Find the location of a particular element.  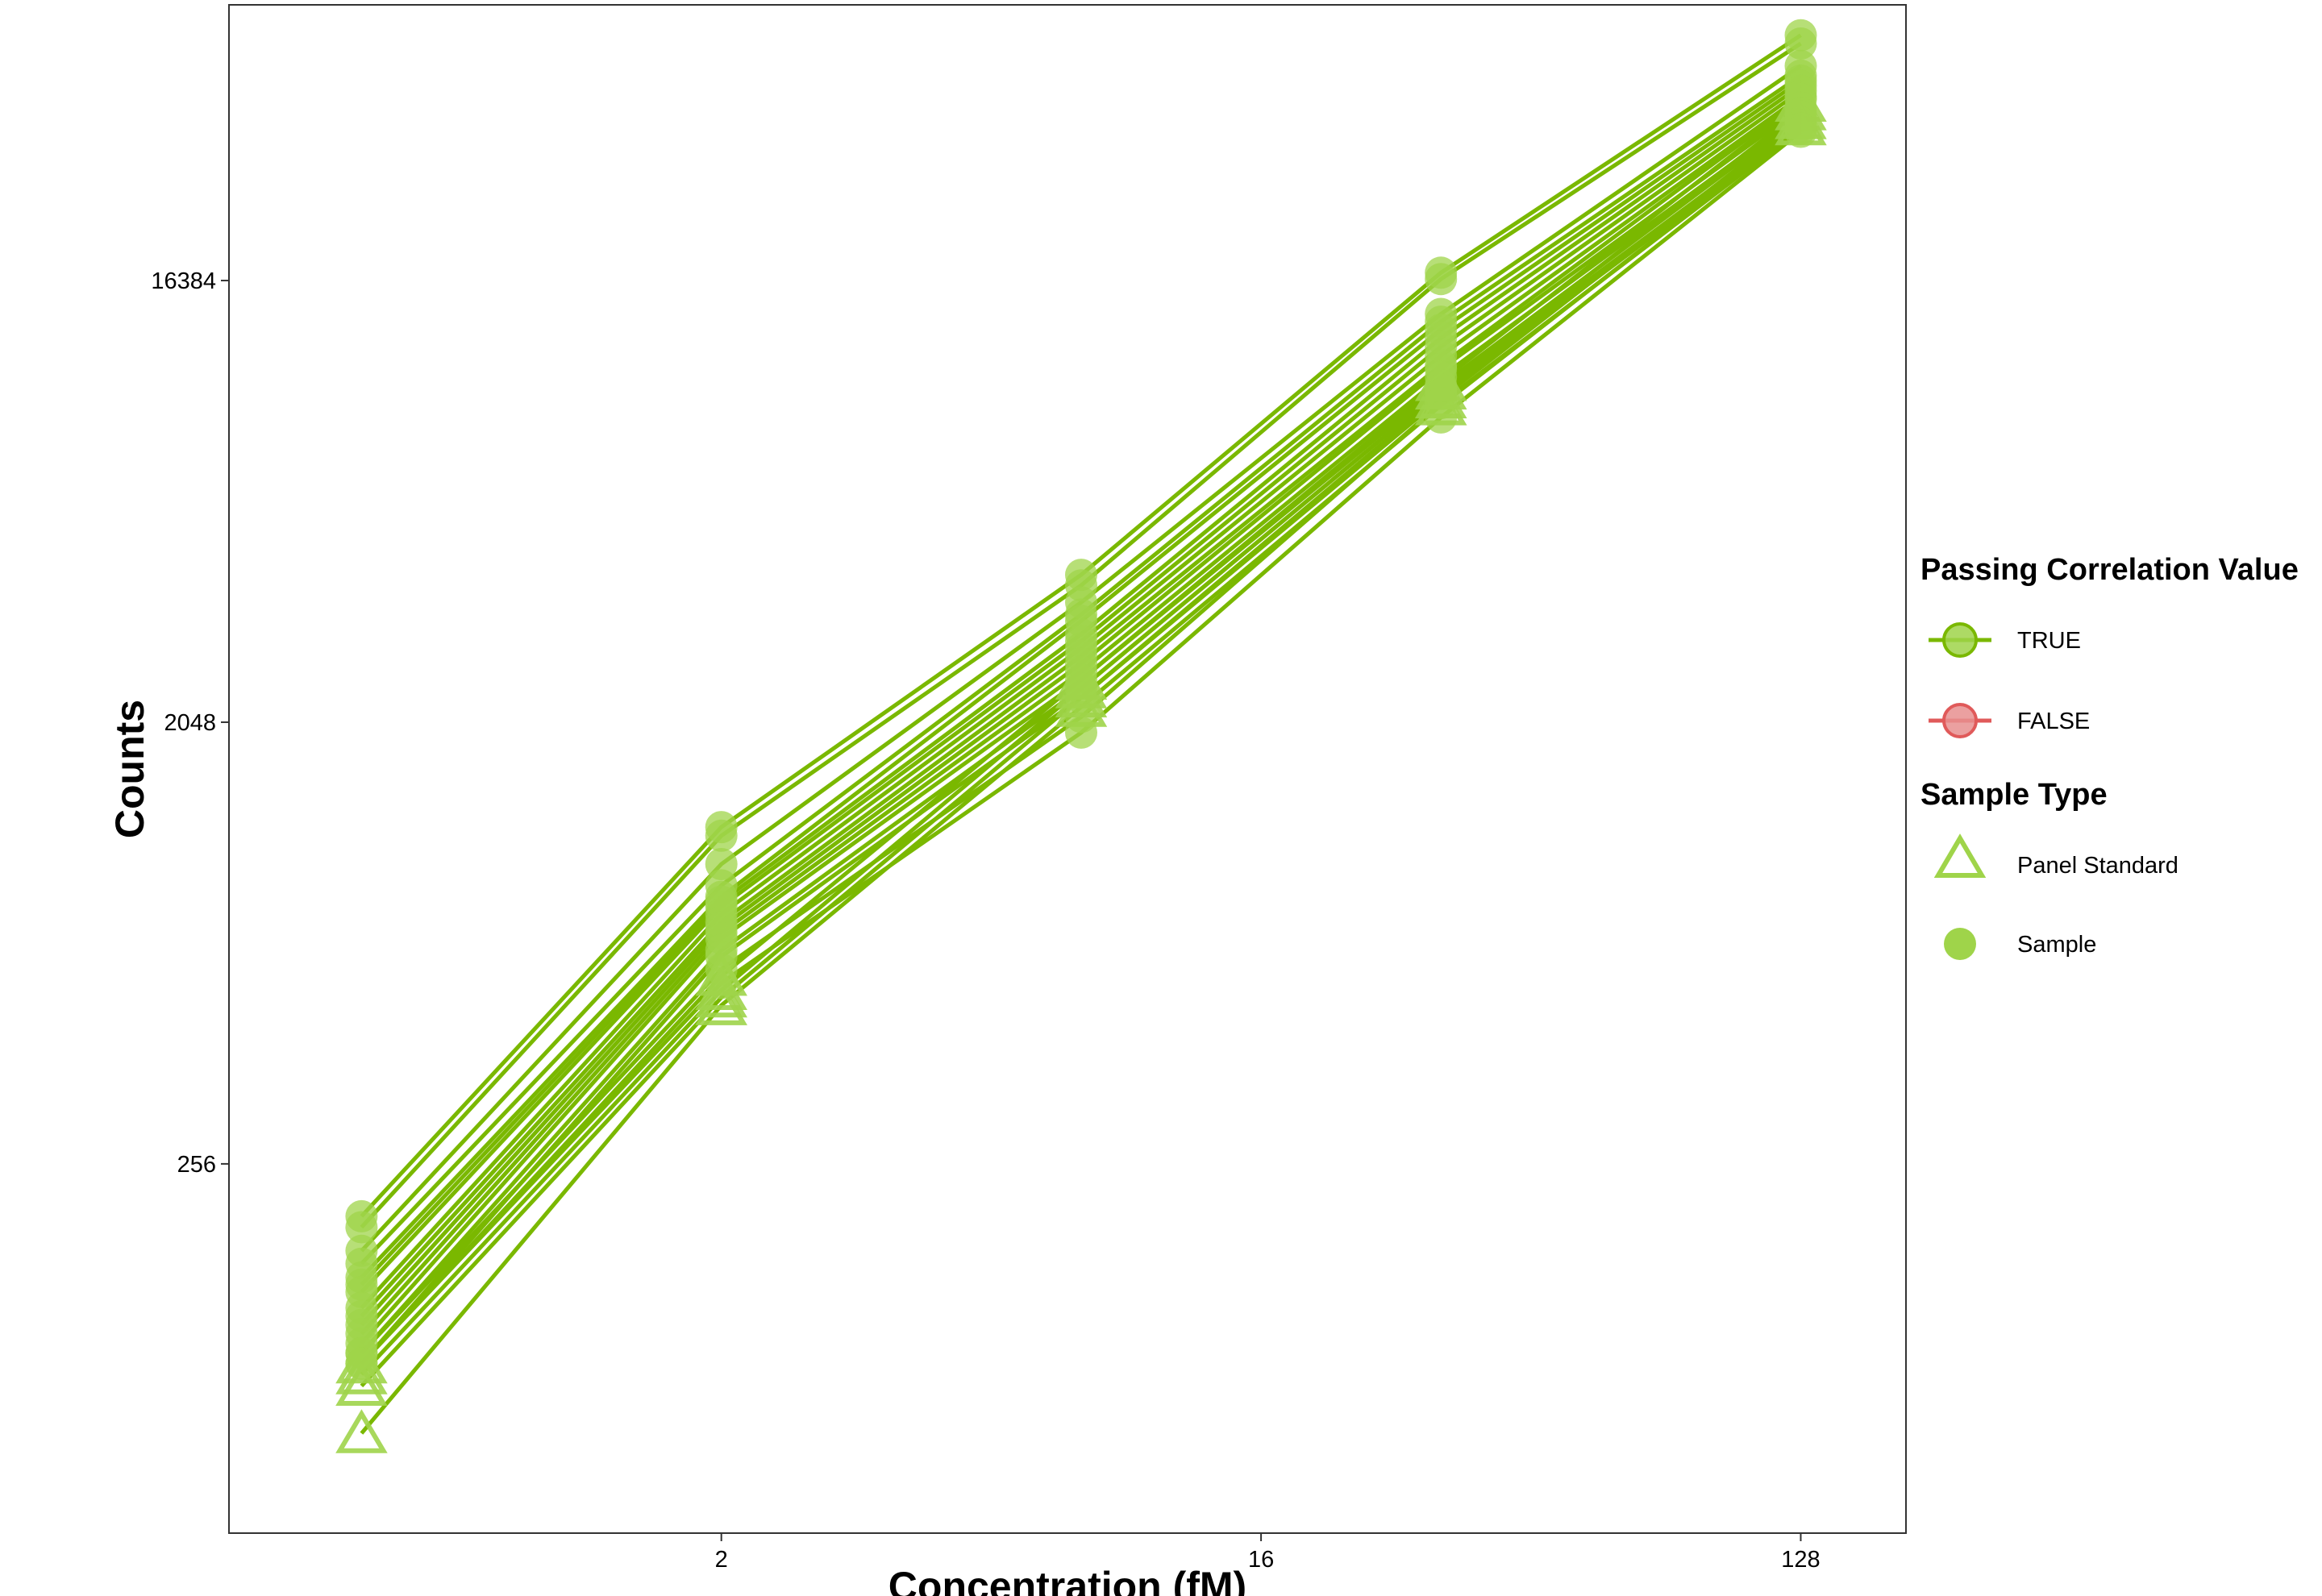

y-tick-label: 2048 is located at coordinates (190, 723).